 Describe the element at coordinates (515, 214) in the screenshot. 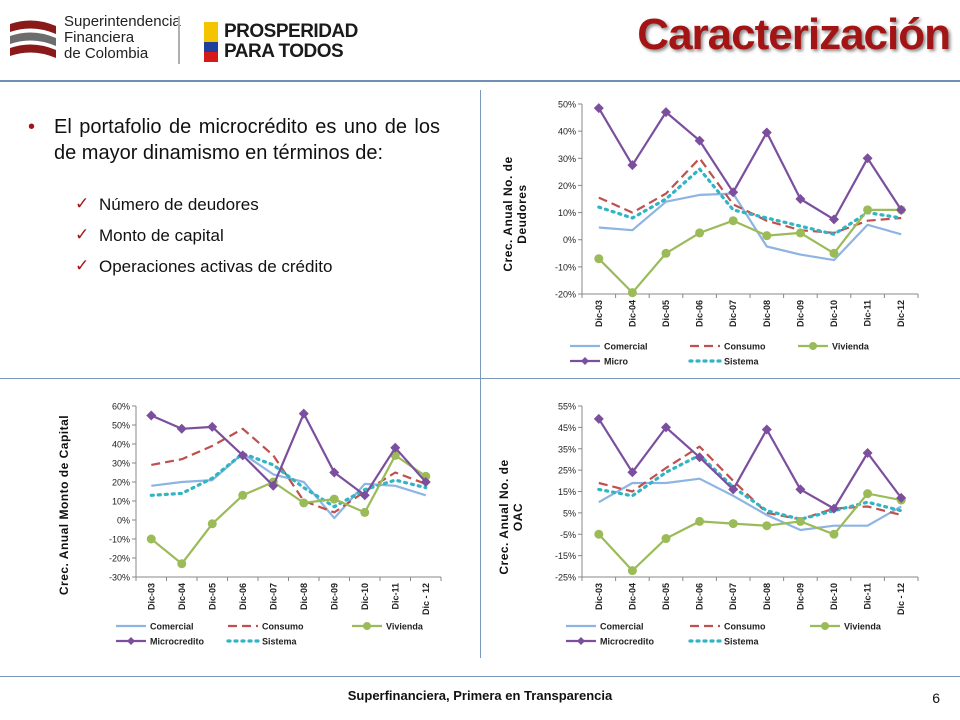

I see `chart1-ylabel: Crec. Anual No. de Deudores` at that location.